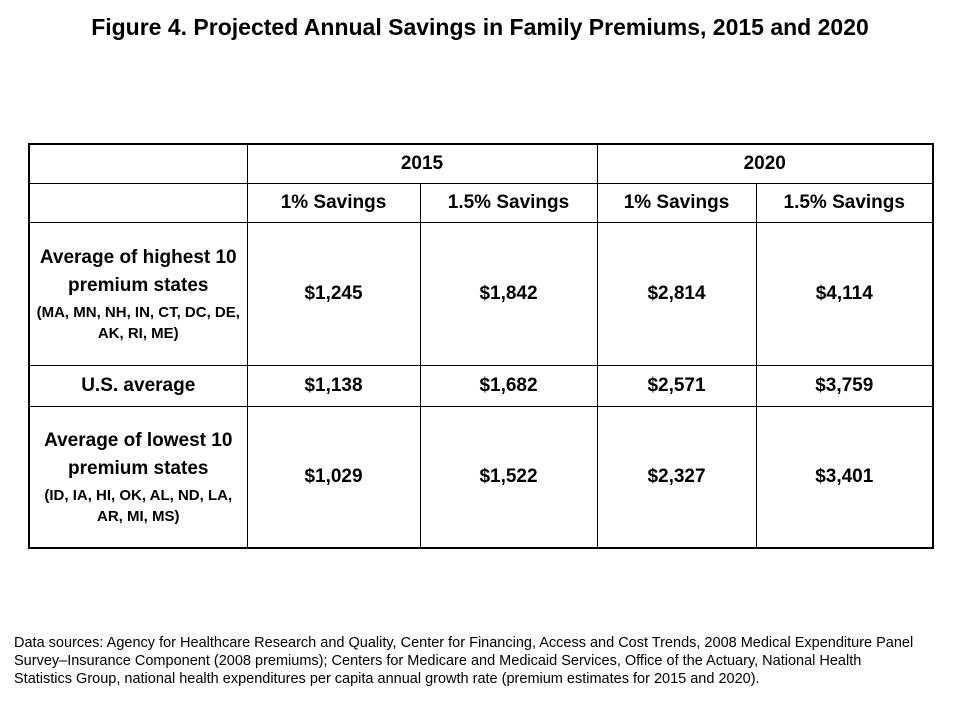 This screenshot has width=960, height=720. What do you see at coordinates (508, 386) in the screenshot?
I see `value-cell: $1,682` at bounding box center [508, 386].